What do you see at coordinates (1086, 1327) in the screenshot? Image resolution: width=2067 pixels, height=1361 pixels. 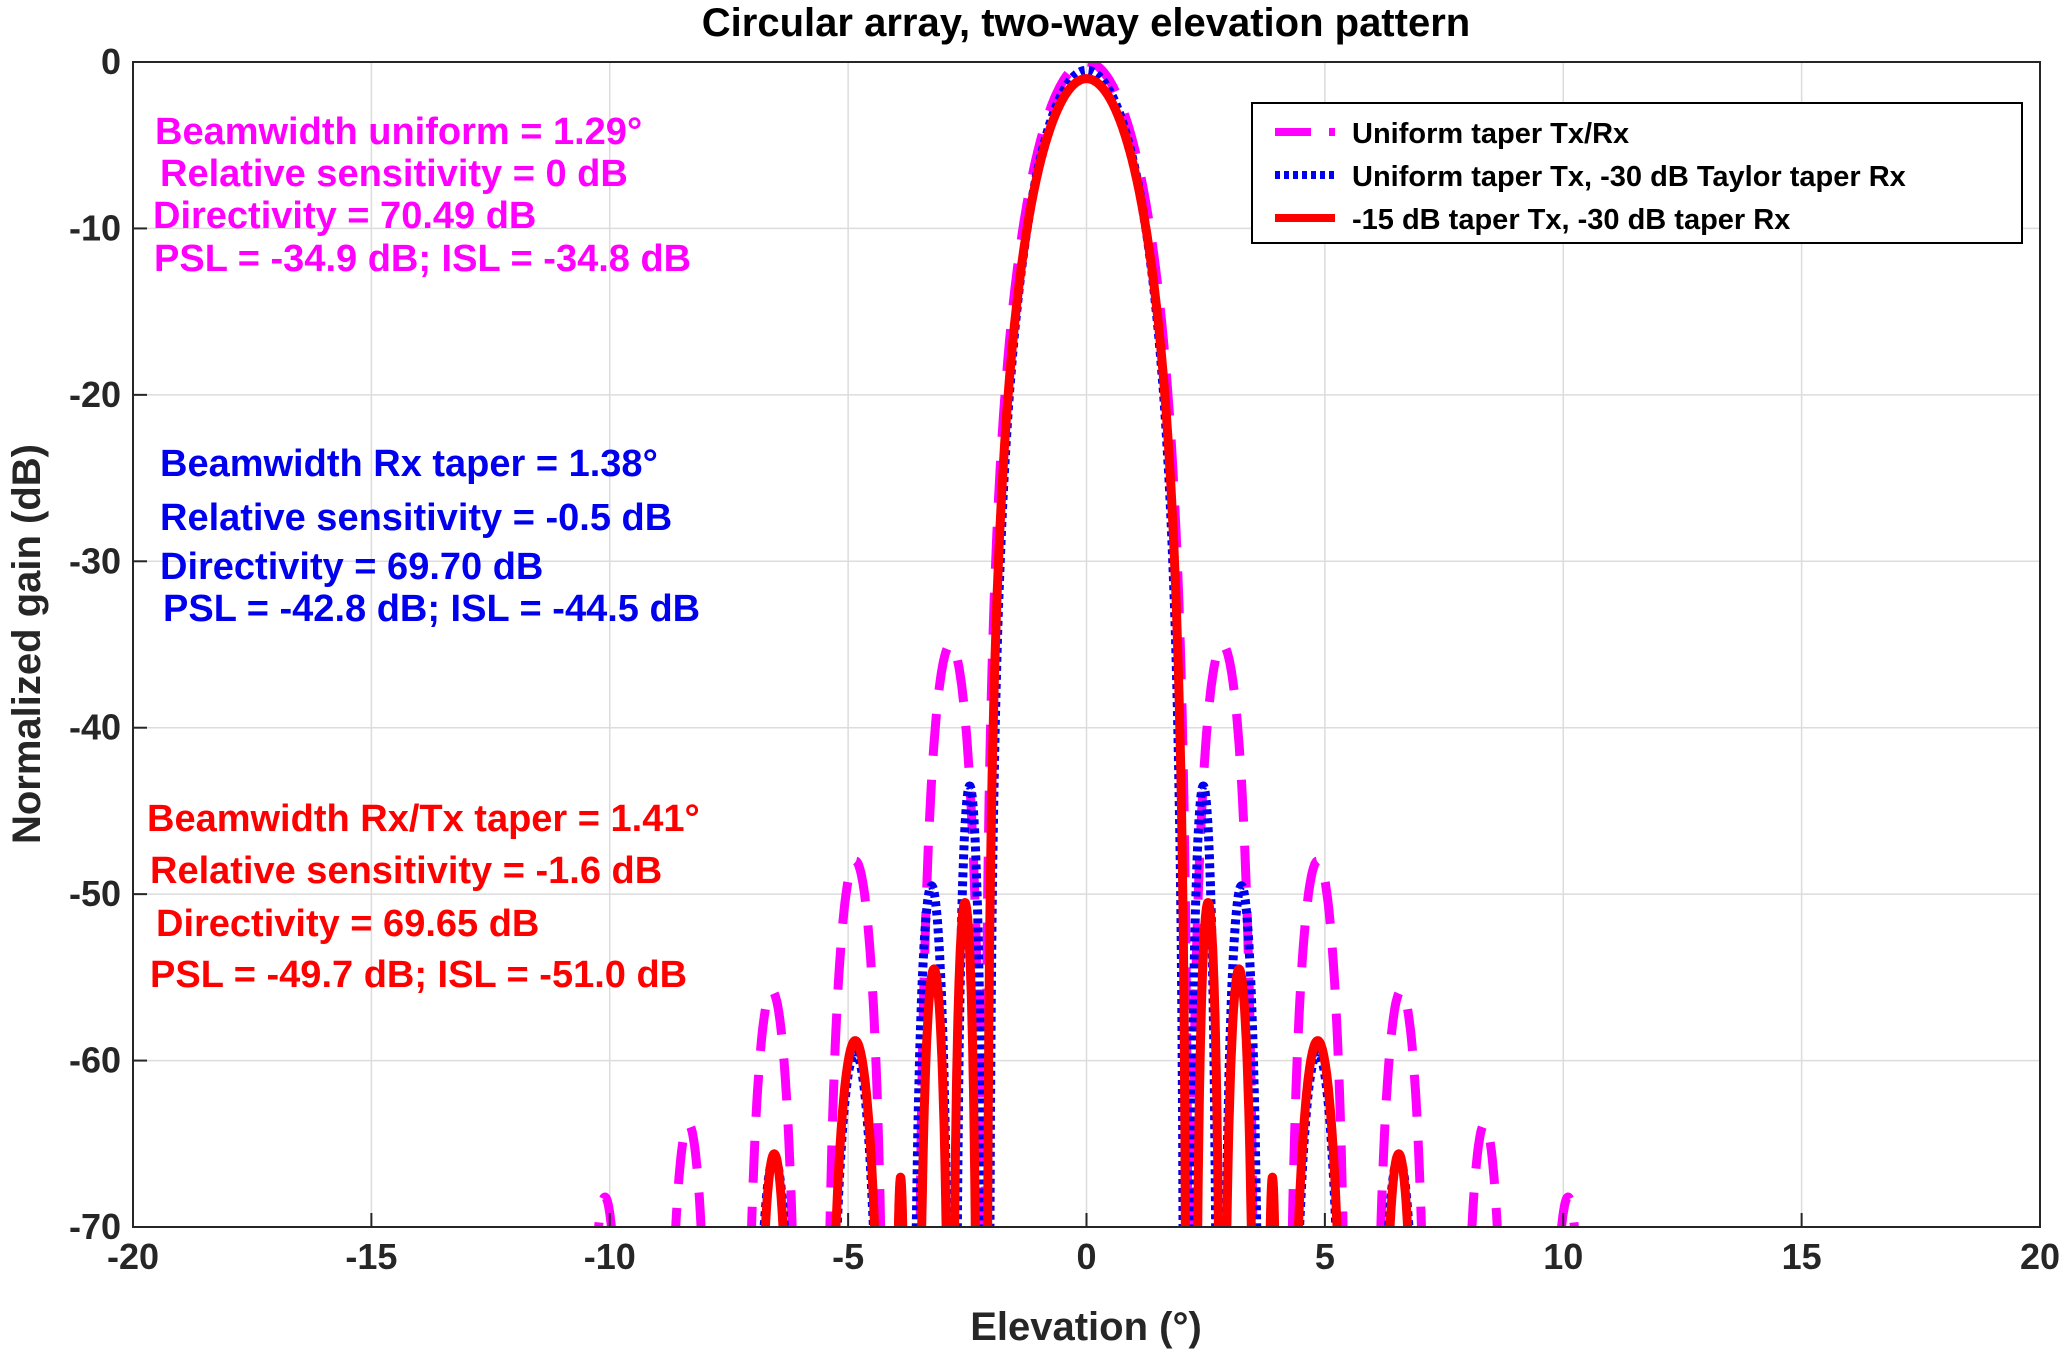 I see `x-axis-label: Elevation (°)` at bounding box center [1086, 1327].